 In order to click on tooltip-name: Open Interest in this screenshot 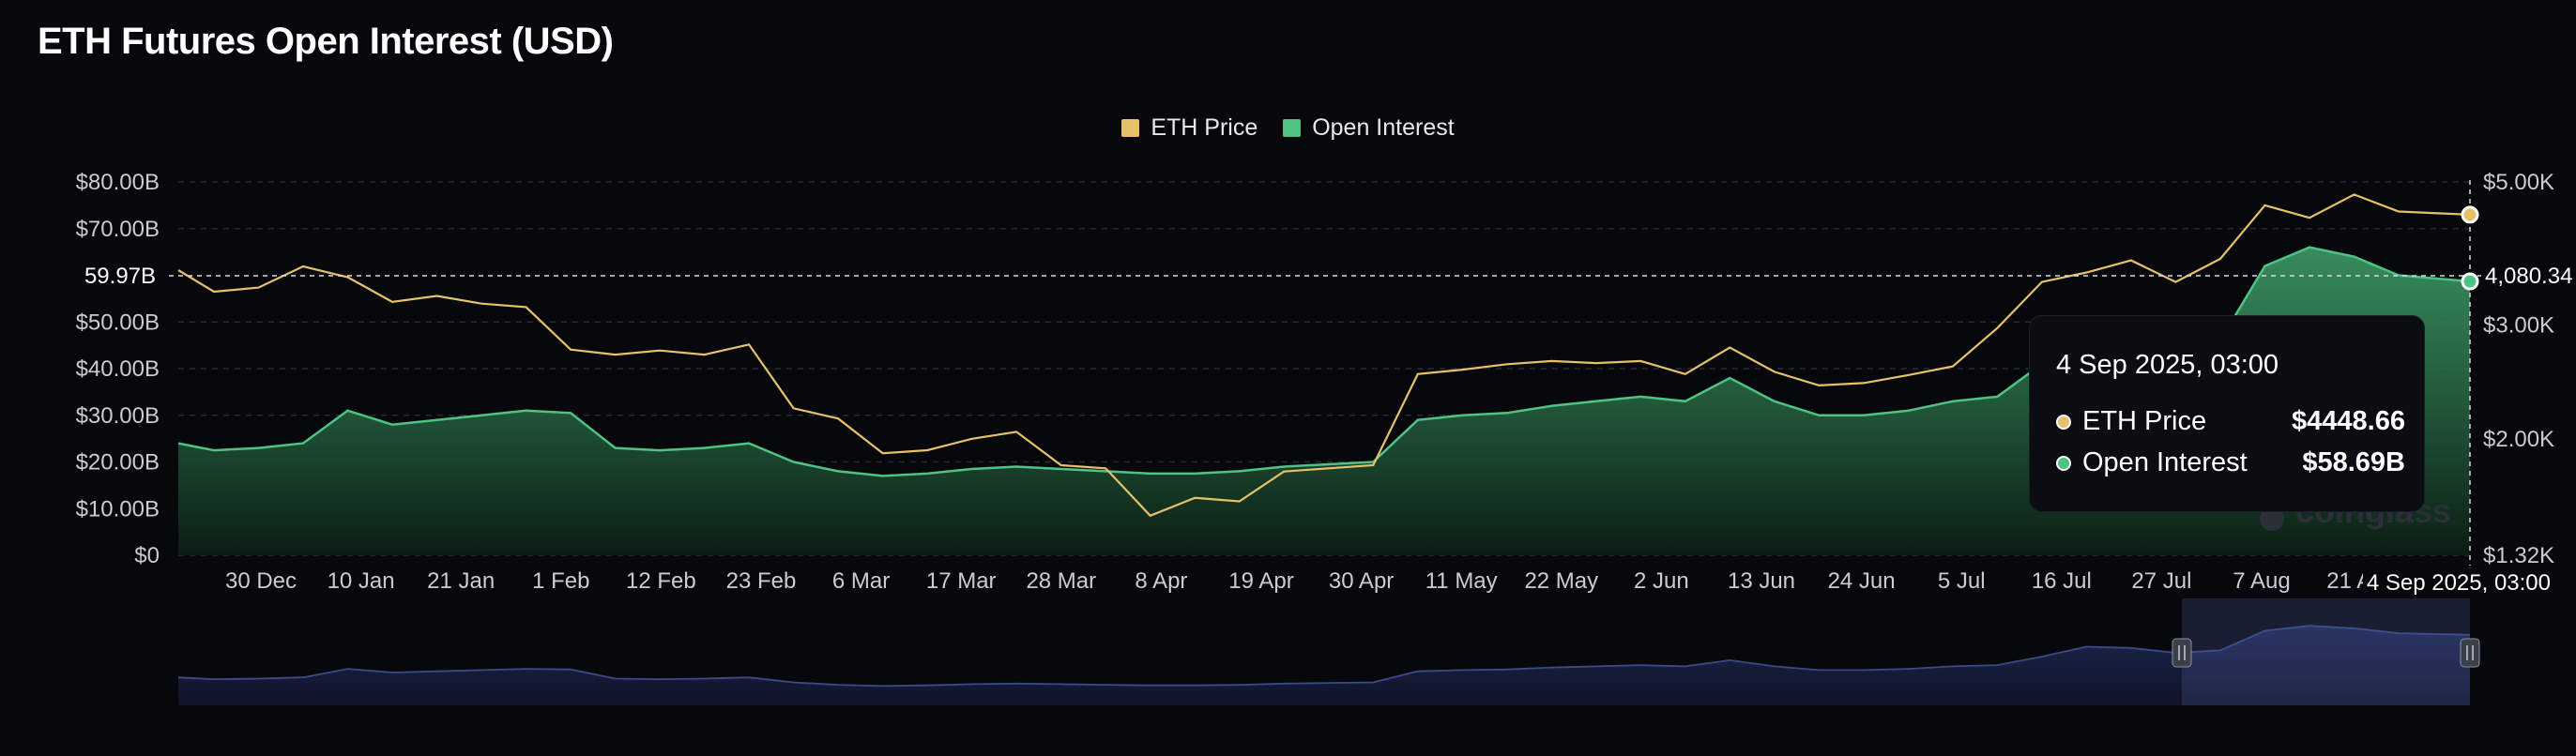, I will do `click(2165, 462)`.